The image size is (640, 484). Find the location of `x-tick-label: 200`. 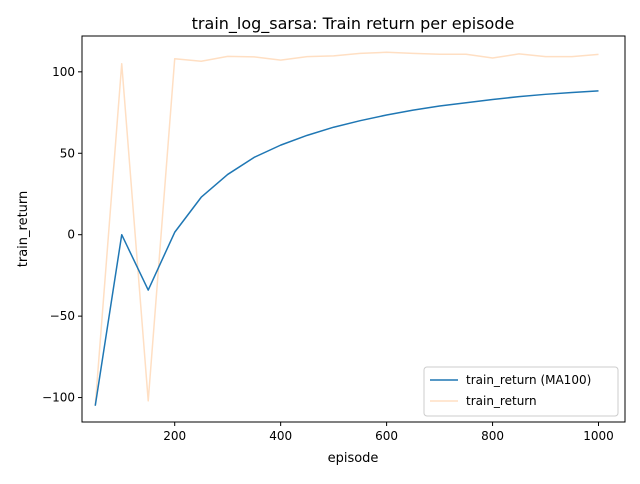

x-tick-label: 200 is located at coordinates (174, 436).